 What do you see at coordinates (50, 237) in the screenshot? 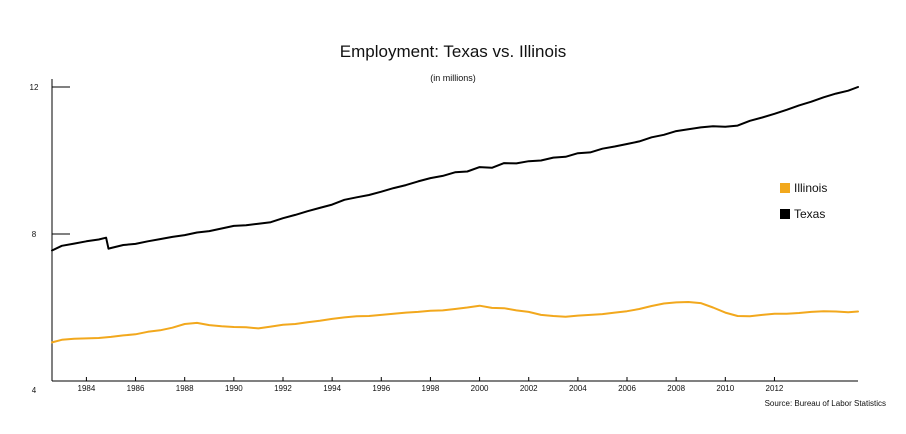
I see `y-axis: 4 8 12` at bounding box center [50, 237].